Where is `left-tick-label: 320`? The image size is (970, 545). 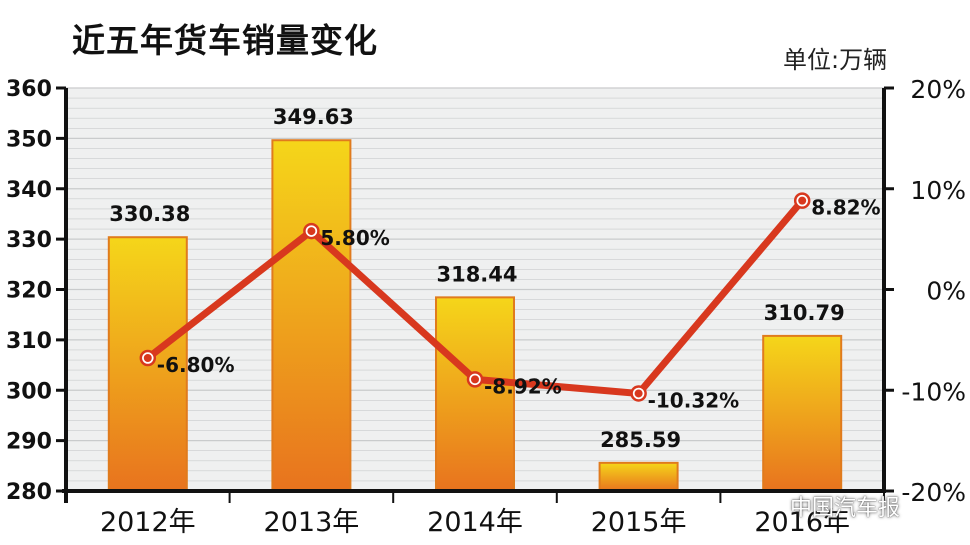 left-tick-label: 320 is located at coordinates (29, 291).